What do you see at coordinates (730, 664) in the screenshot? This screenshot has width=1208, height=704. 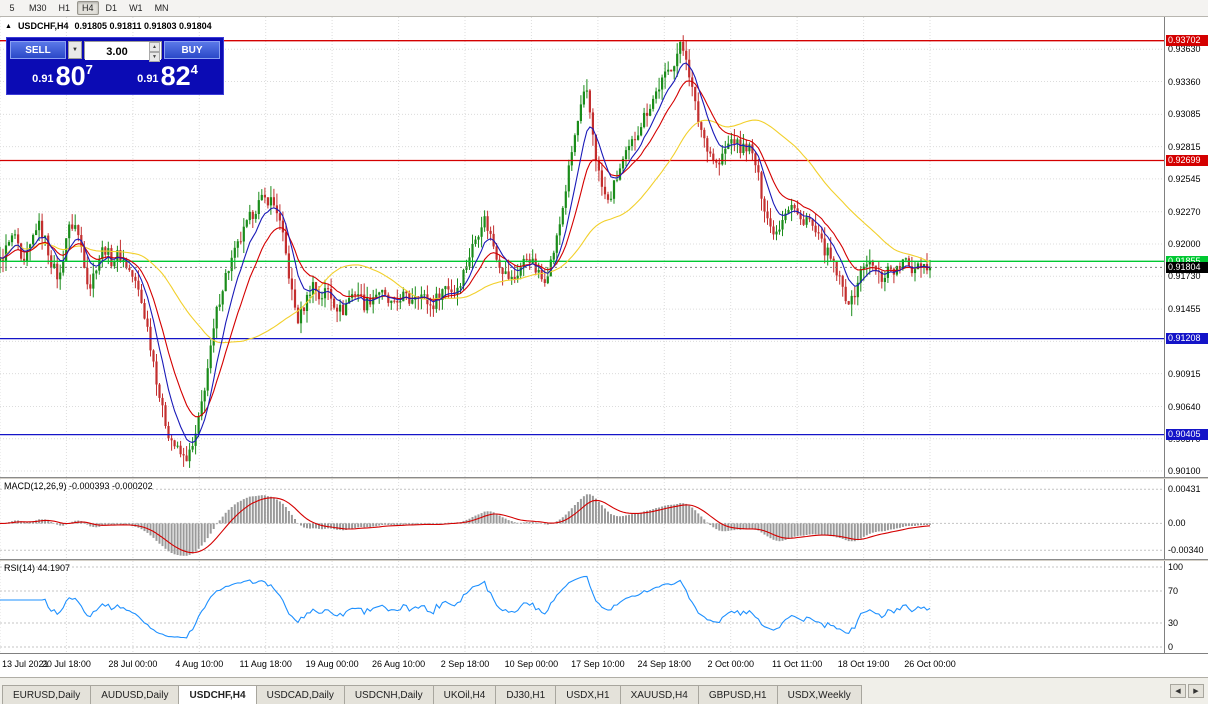 I see `date-axis-label: 2 Oct 00:00` at bounding box center [730, 664].